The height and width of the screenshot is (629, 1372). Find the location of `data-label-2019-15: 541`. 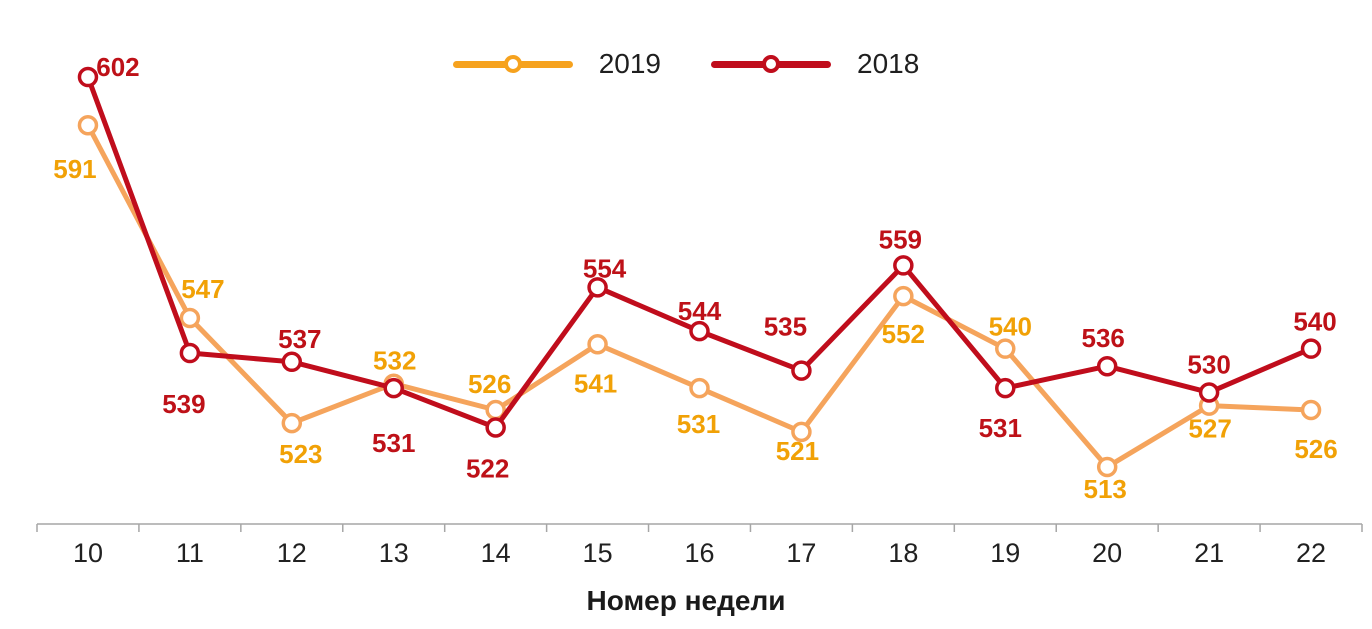

data-label-2019-15: 541 is located at coordinates (595, 383).